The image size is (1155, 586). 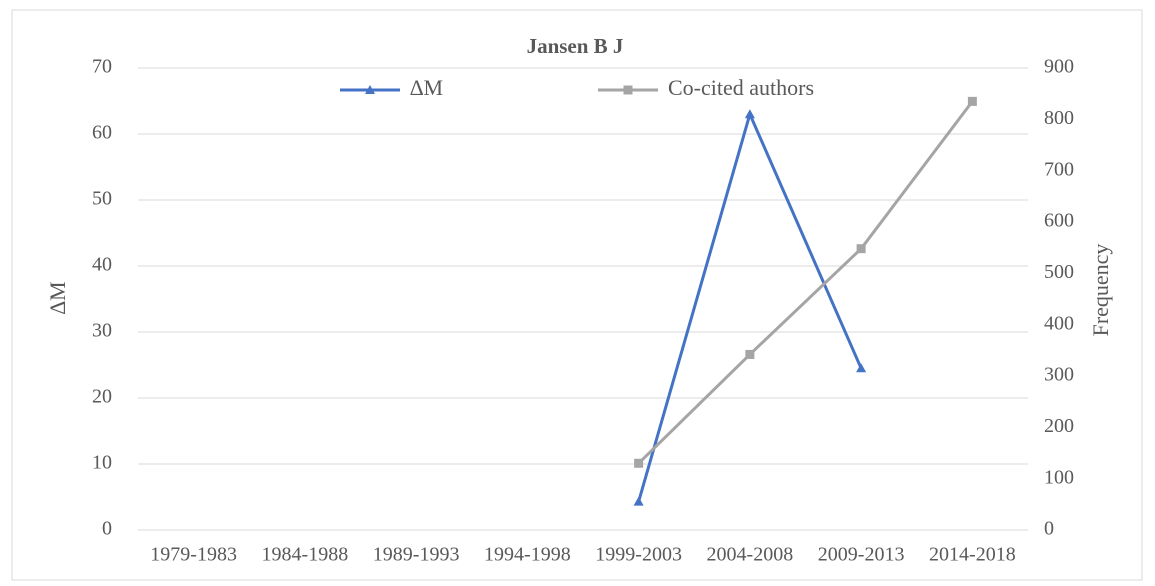 What do you see at coordinates (102, 331) in the screenshot?
I see `y-tick-label: 30` at bounding box center [102, 331].